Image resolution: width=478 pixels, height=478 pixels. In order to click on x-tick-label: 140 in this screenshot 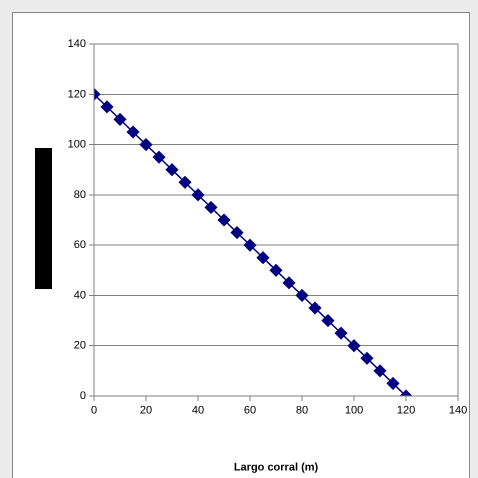, I will do `click(458, 410)`.